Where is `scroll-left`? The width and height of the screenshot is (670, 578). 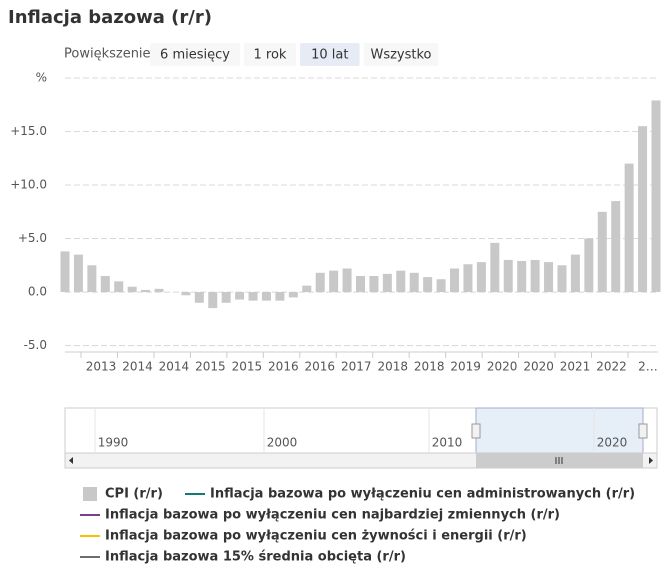
scroll-left is located at coordinates (71, 460).